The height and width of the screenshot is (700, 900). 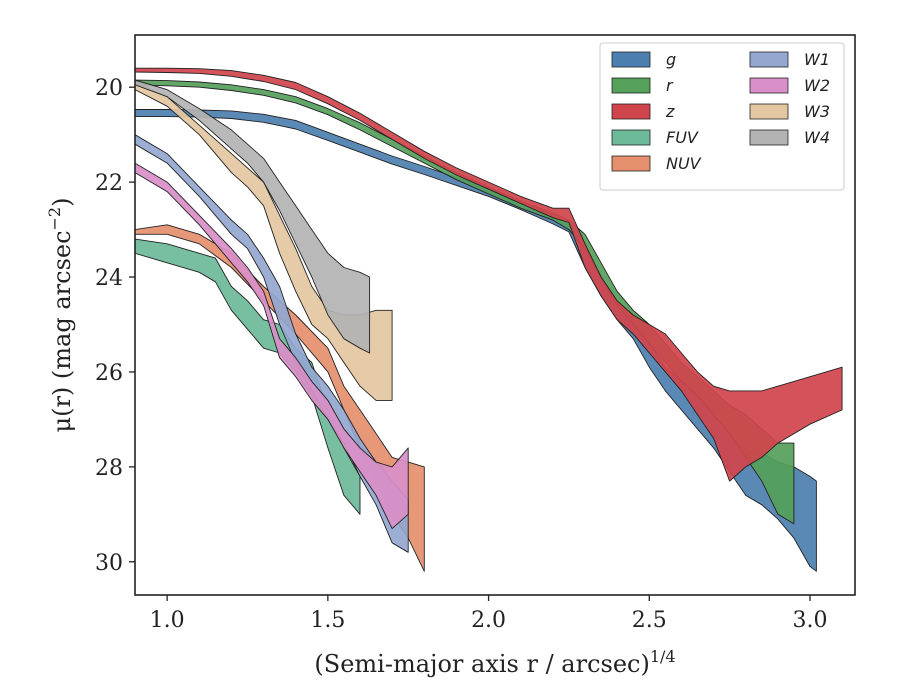 I want to click on x-tick-label: 3.0, so click(x=810, y=620).